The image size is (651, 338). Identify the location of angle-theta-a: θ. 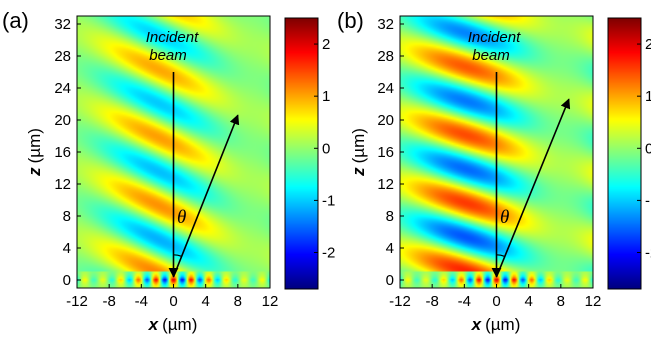
(181, 217).